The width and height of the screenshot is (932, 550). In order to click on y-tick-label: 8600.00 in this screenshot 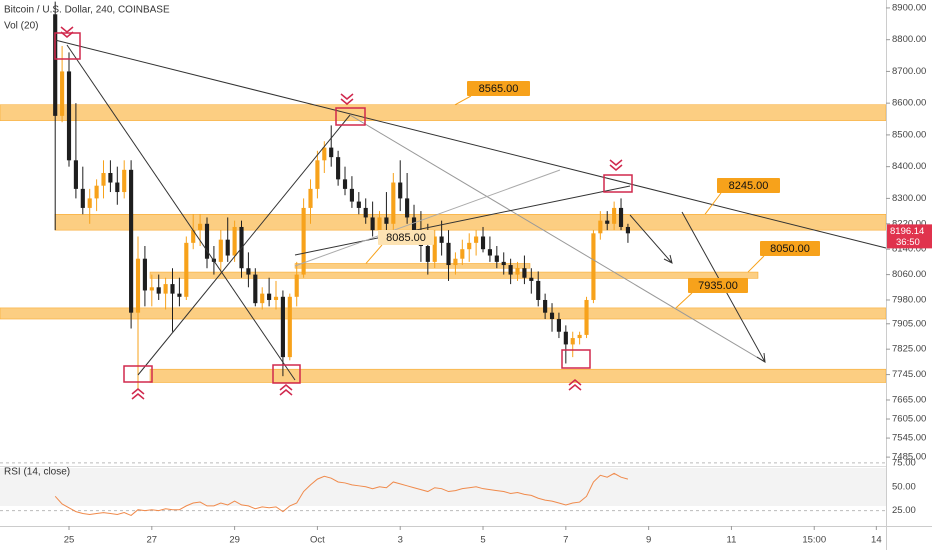, I will do `click(909, 103)`.